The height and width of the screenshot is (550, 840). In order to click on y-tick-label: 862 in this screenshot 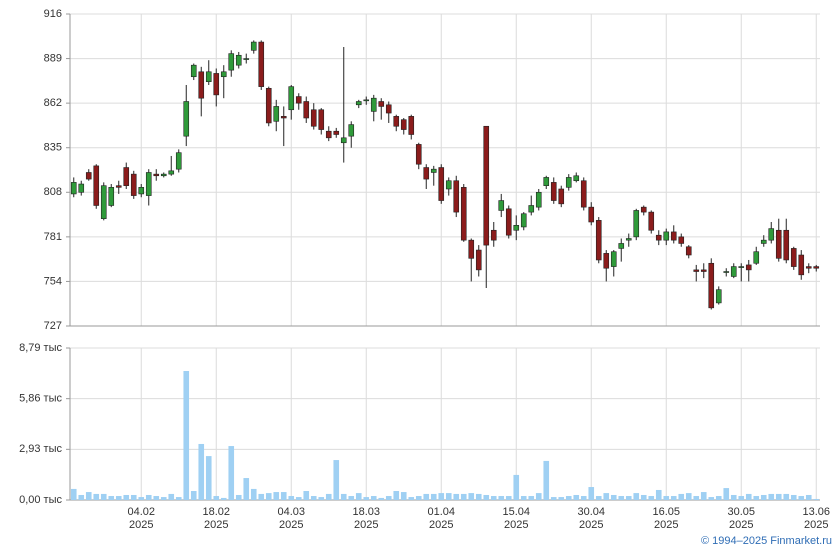, I will do `click(53, 103)`.